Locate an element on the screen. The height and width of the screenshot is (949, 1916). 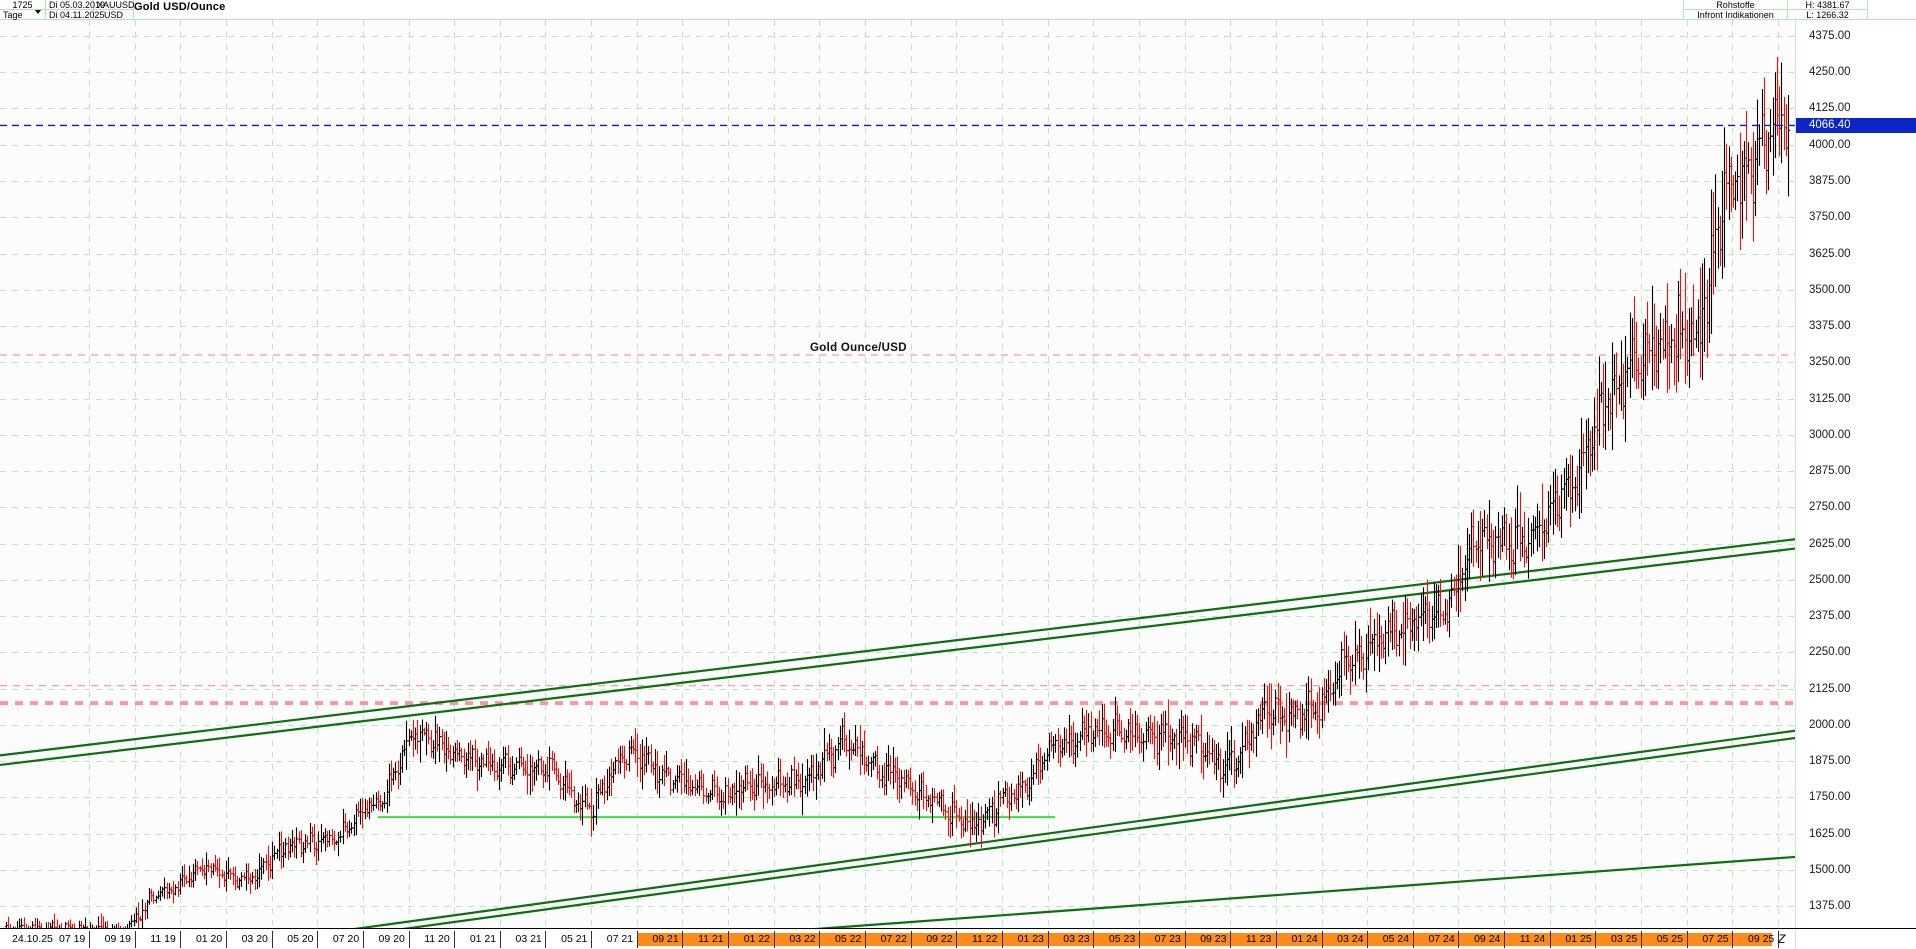
price-tick-label: 2250.00 is located at coordinates (1830, 652).